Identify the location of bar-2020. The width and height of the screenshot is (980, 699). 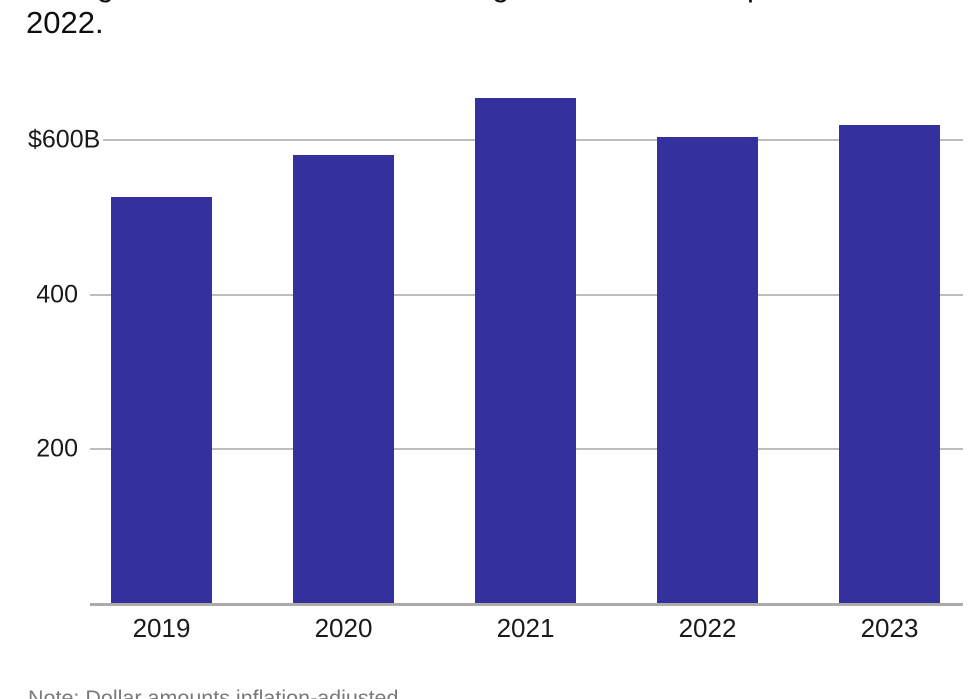
(343, 379).